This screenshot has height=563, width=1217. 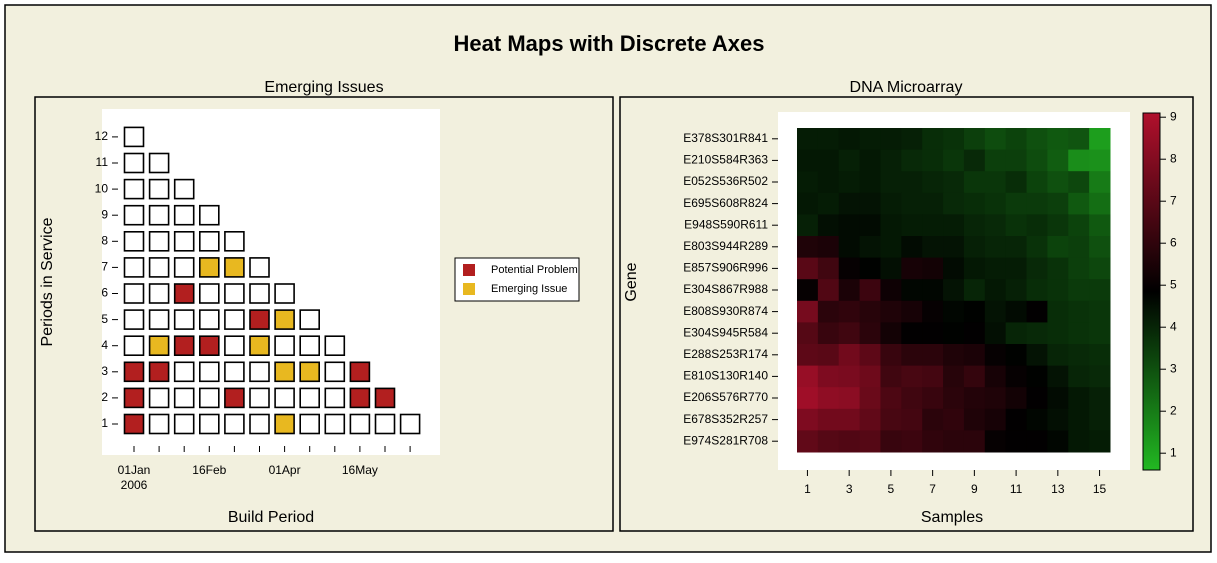 What do you see at coordinates (849, 489) in the screenshot?
I see `x-tick-label: 3` at bounding box center [849, 489].